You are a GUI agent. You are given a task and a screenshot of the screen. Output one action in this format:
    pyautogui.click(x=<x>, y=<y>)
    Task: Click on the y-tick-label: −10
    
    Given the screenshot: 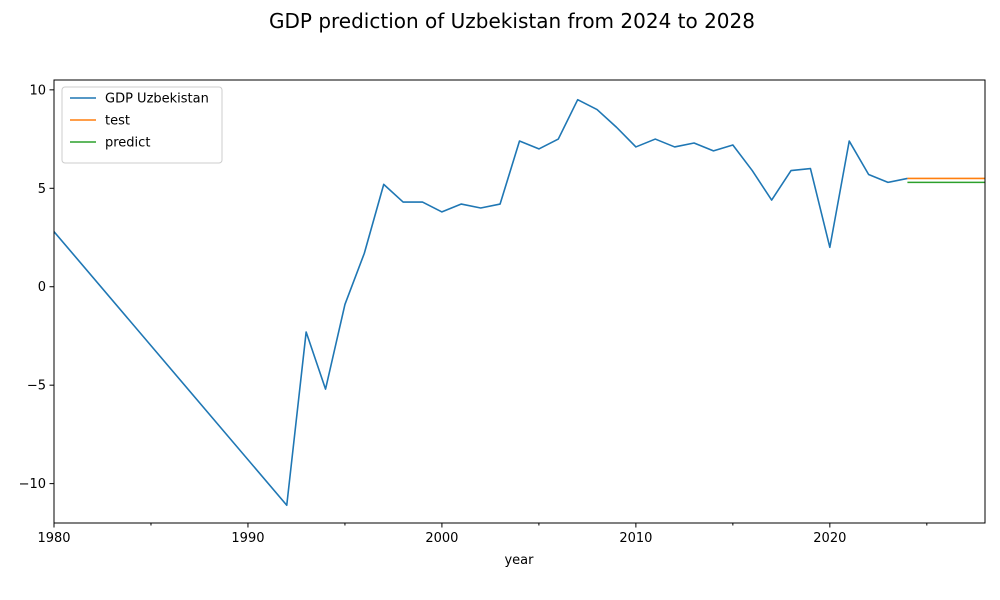 What is the action you would take?
    pyautogui.click(x=32, y=484)
    